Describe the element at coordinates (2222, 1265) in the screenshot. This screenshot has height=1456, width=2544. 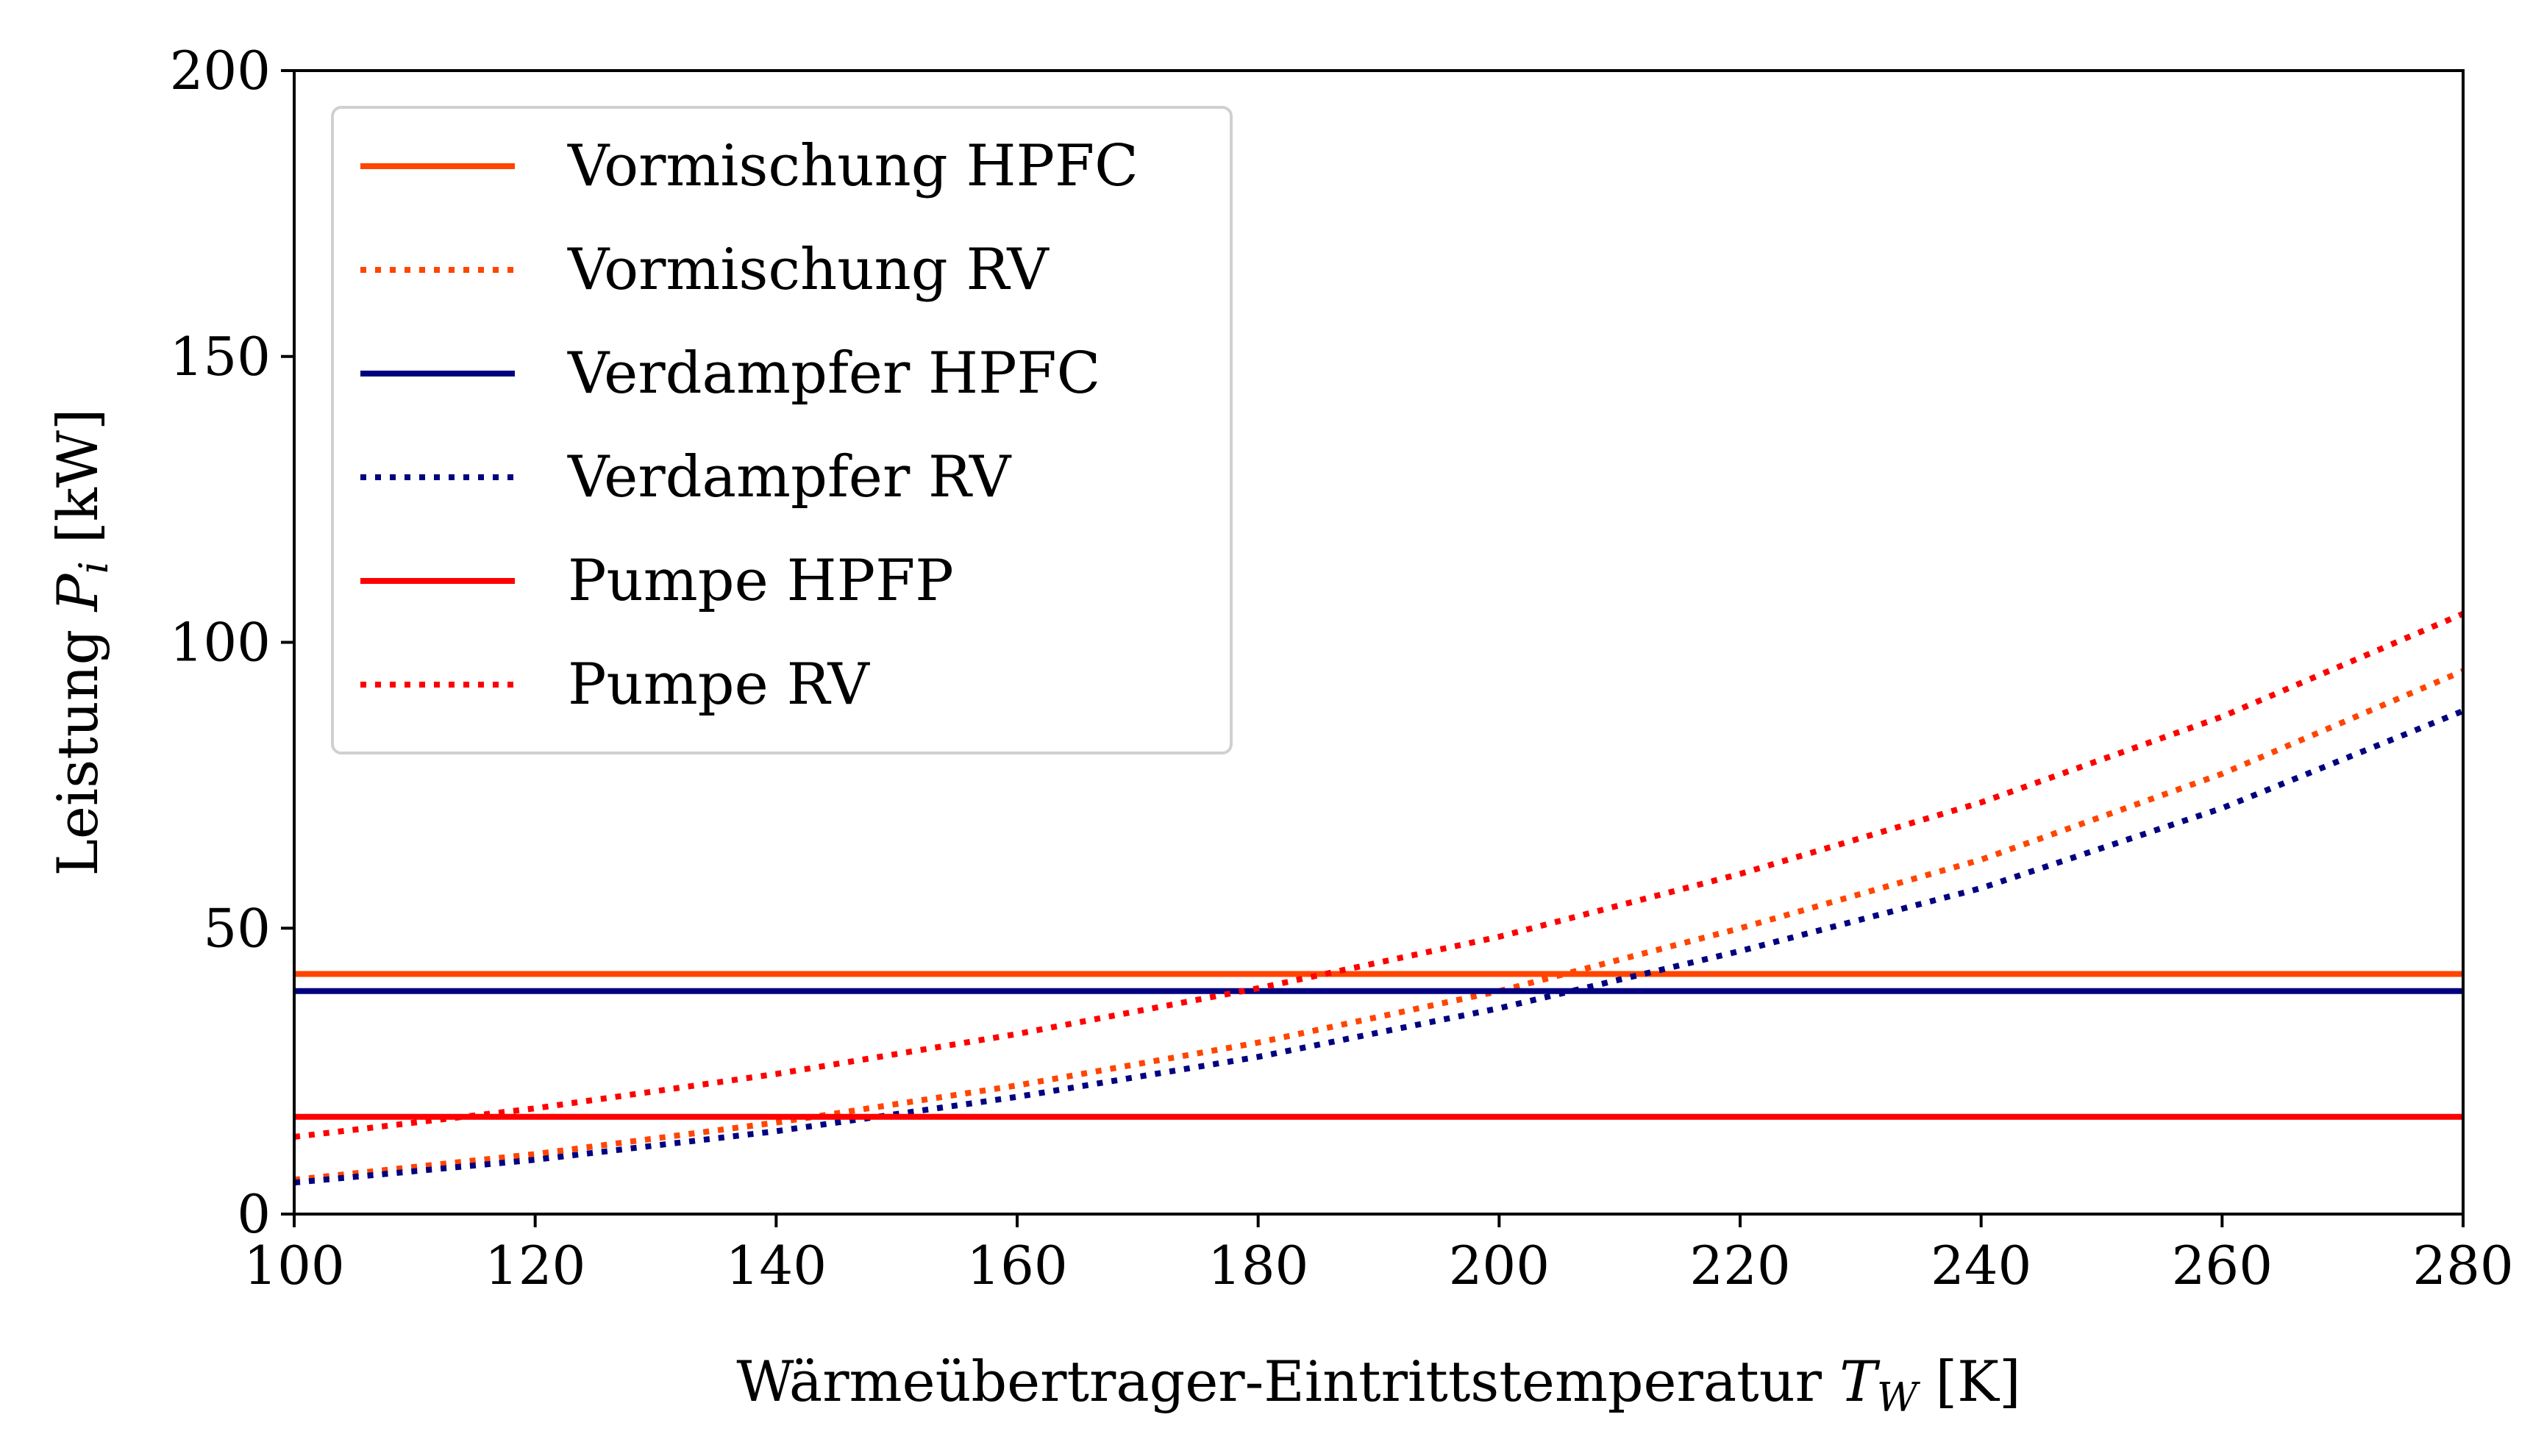
I see `x-tick-label: 260` at that location.